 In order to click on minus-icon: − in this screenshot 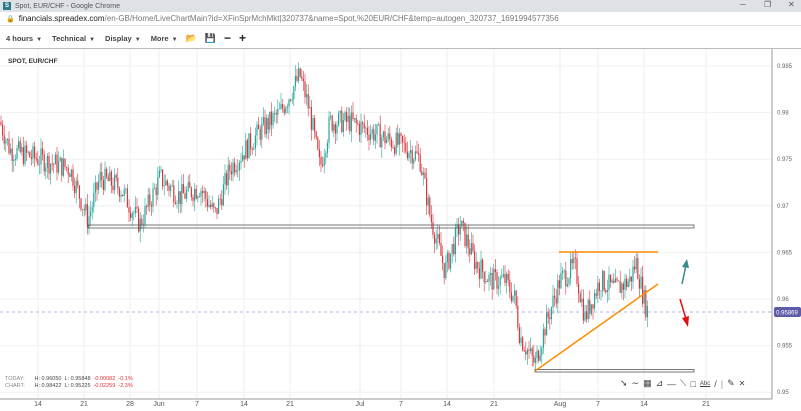, I will do `click(228, 38)`.